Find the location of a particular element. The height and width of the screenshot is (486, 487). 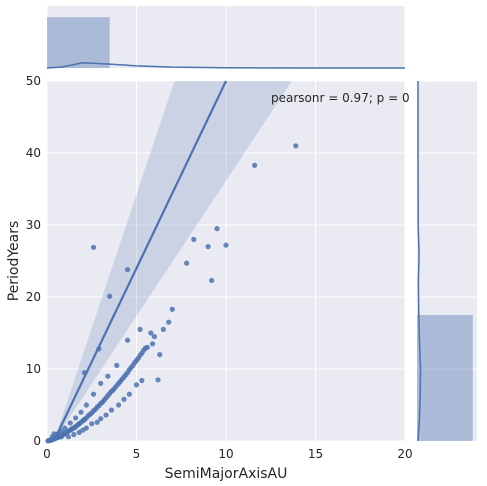

correlation-annotation: pearsonr = 0.97; p = 0 is located at coordinates (340, 98).